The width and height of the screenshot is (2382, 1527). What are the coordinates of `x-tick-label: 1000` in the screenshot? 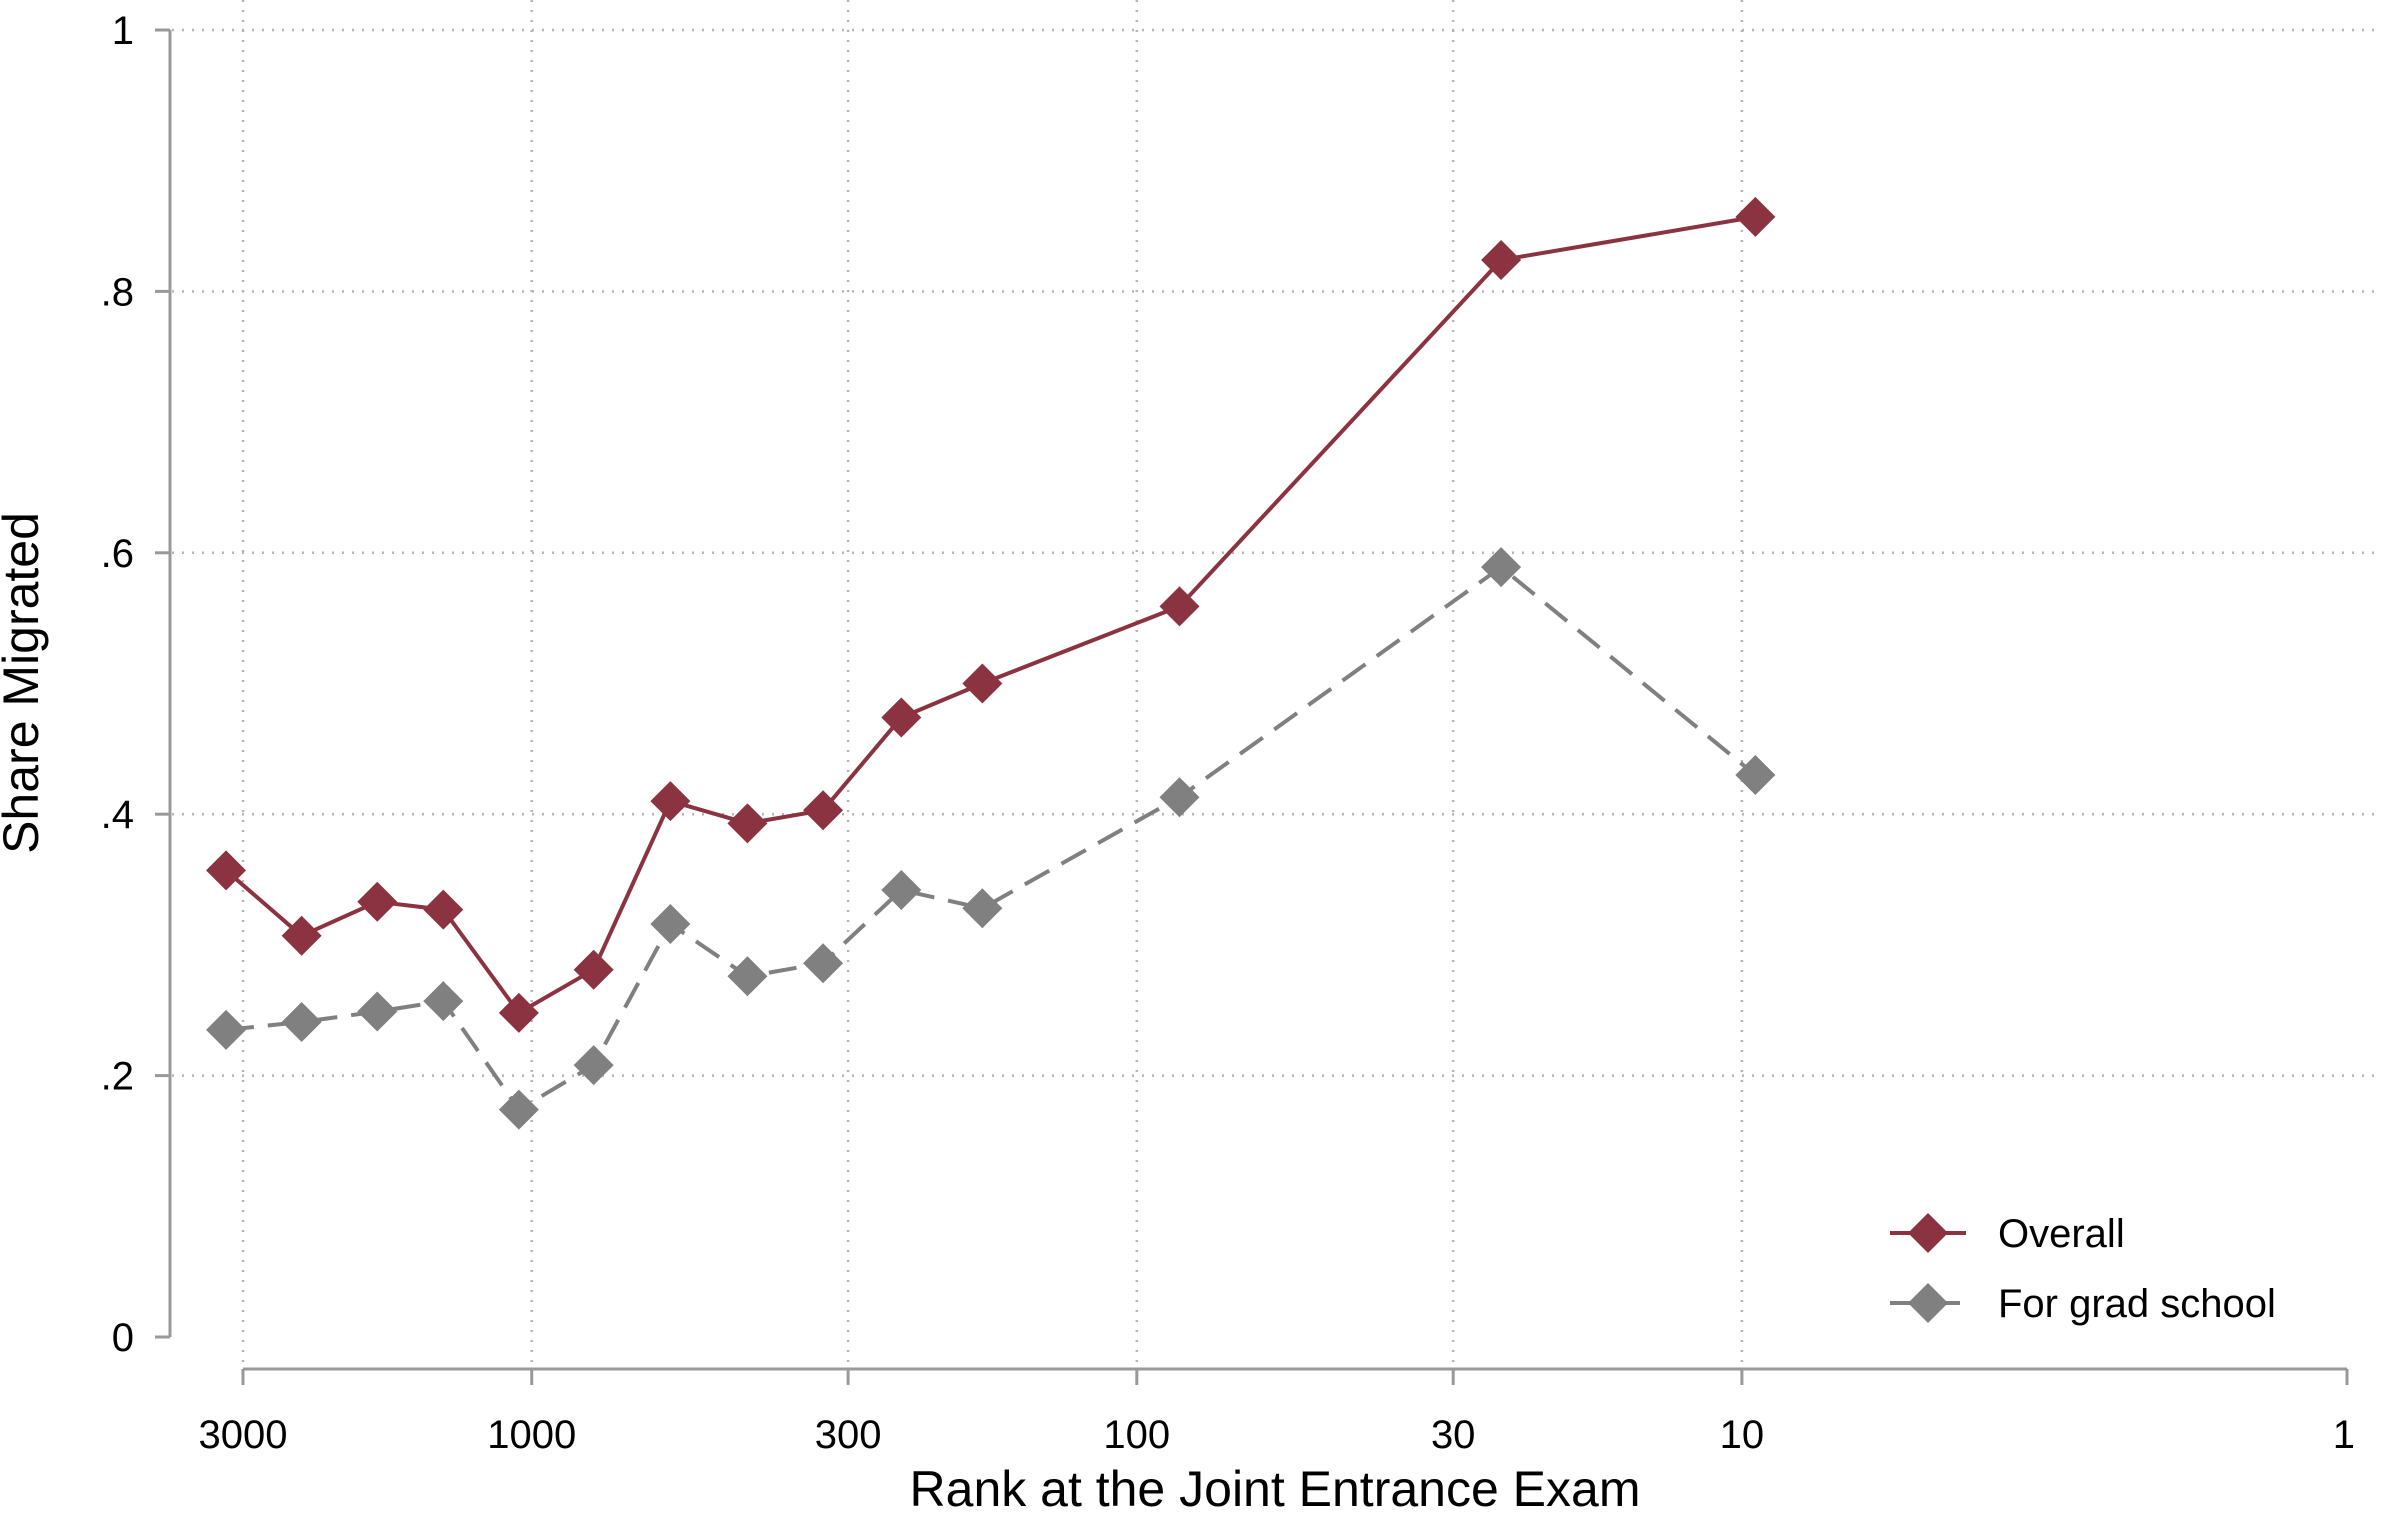 It's located at (531, 1435).